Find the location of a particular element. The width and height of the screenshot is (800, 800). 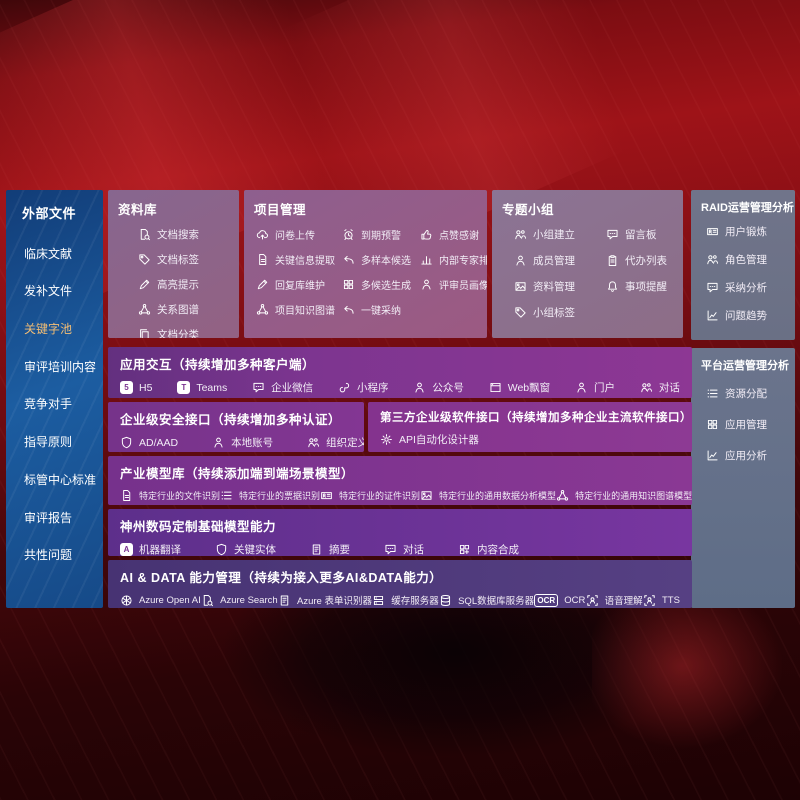

feature-item: Azure Search is located at coordinates (239, 600).